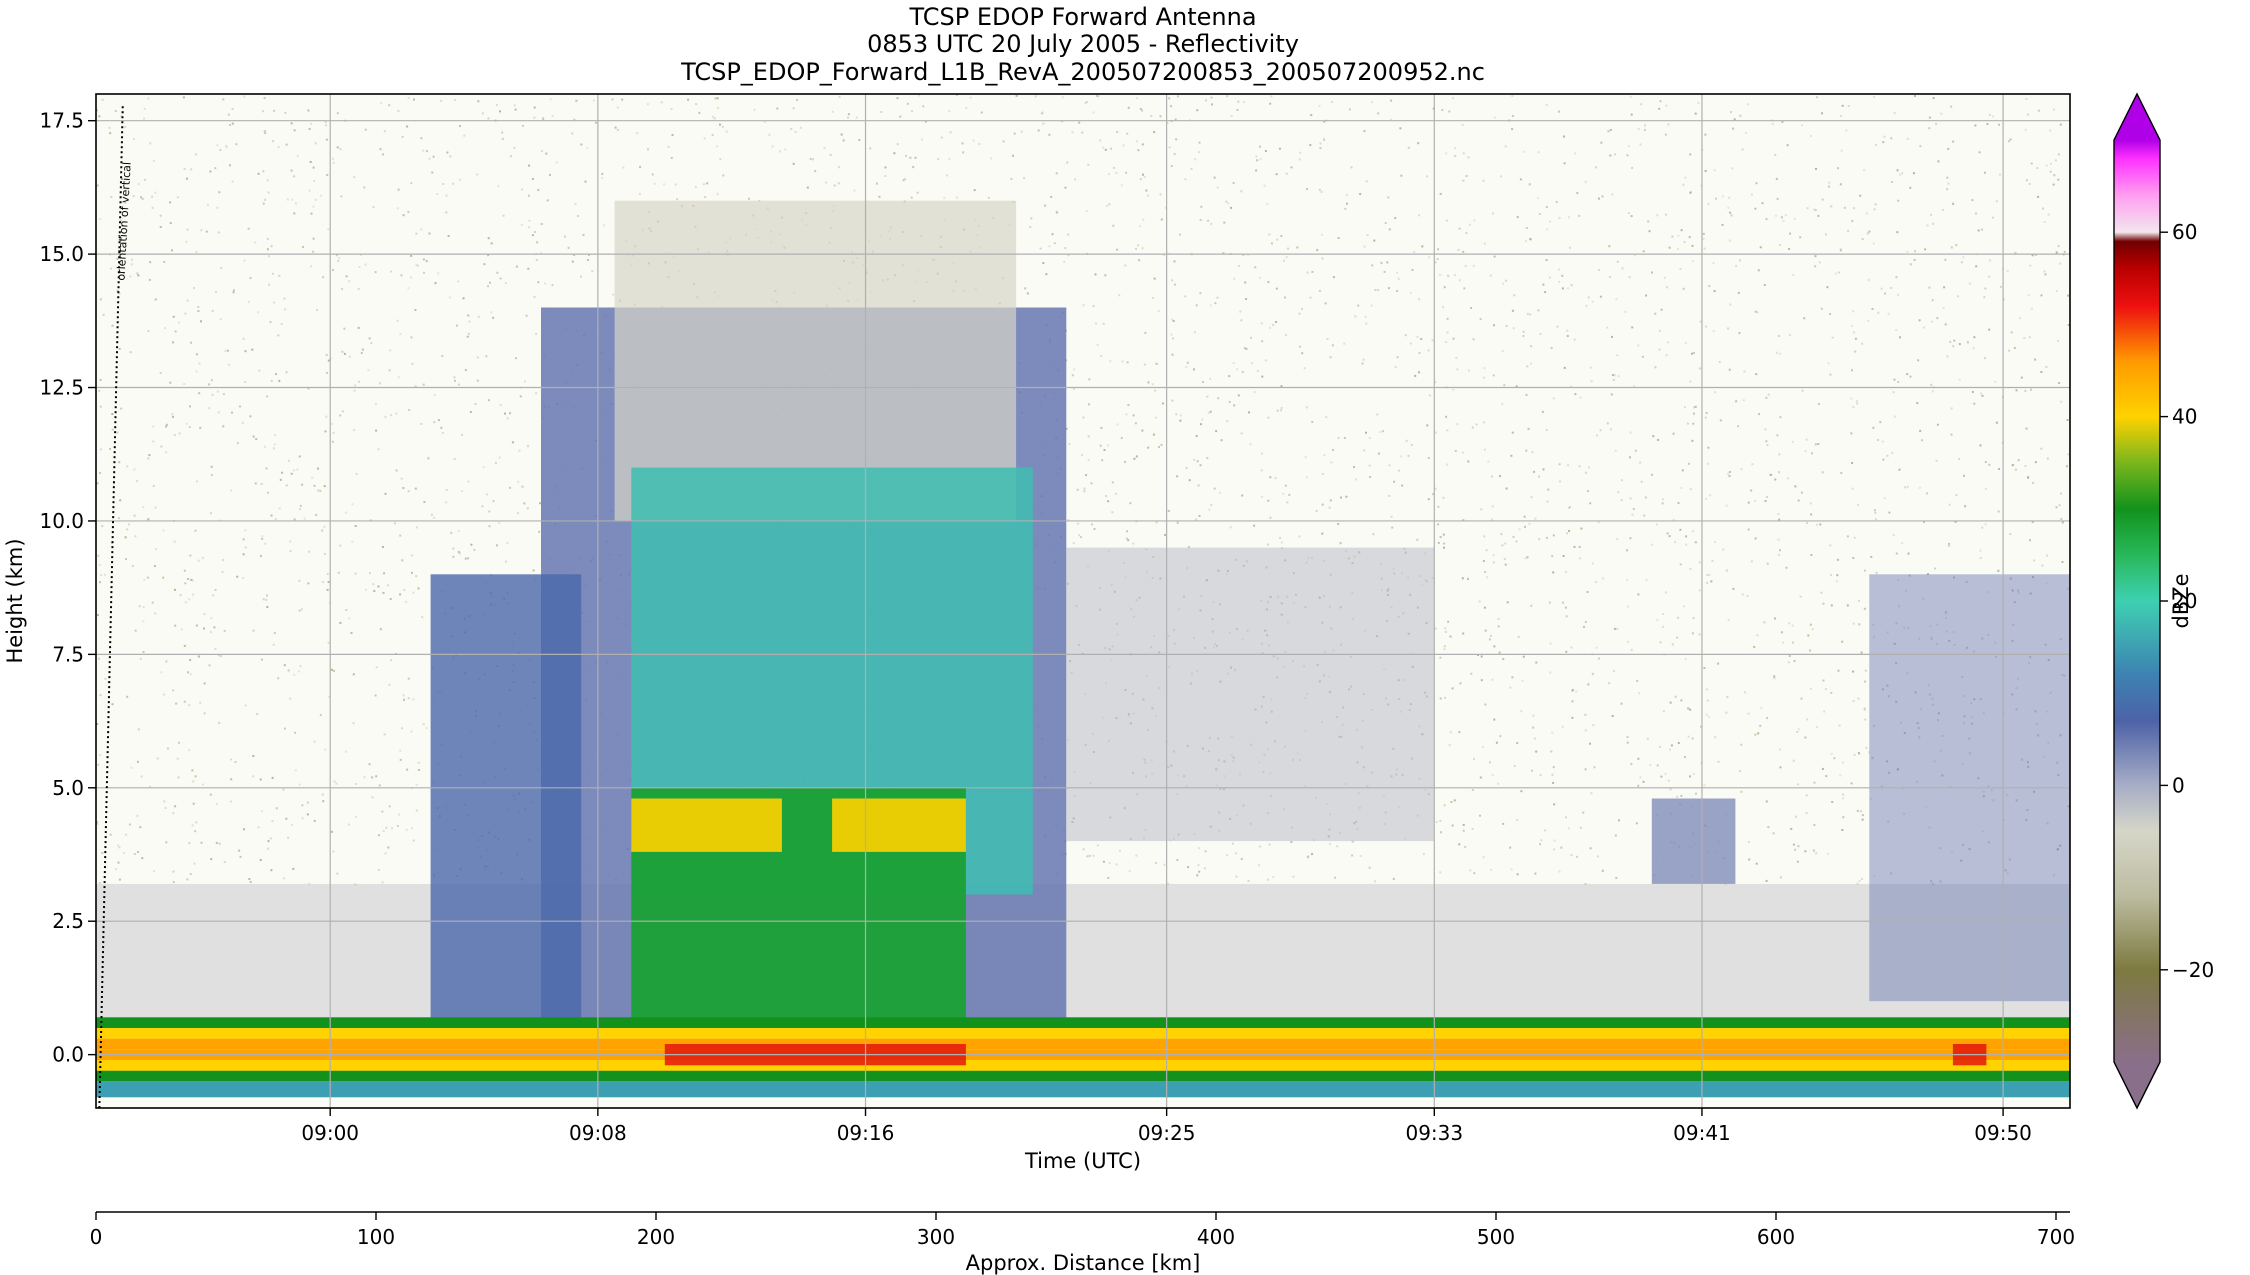 The height and width of the screenshot is (1275, 2250). I want to click on distance-tick-label: 400, so click(1216, 1237).